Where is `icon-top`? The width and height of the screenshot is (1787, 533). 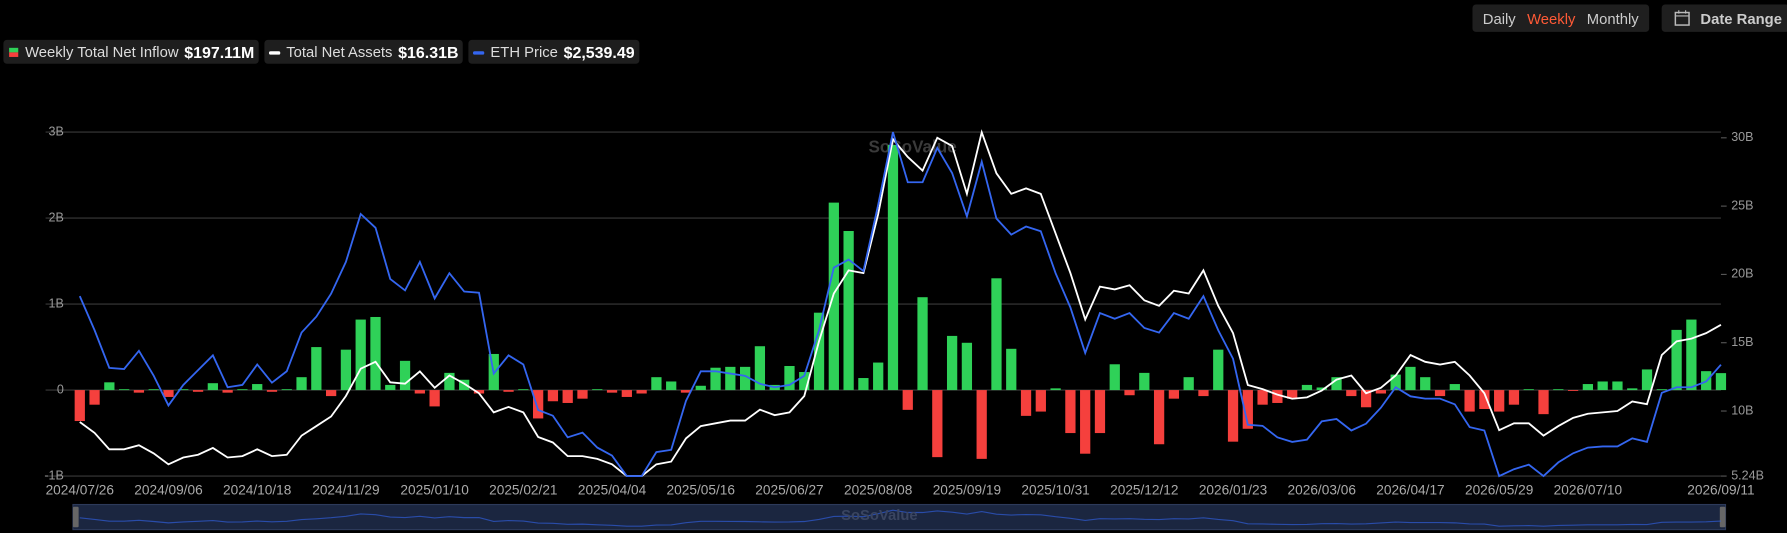
icon-top is located at coordinates (14, 49).